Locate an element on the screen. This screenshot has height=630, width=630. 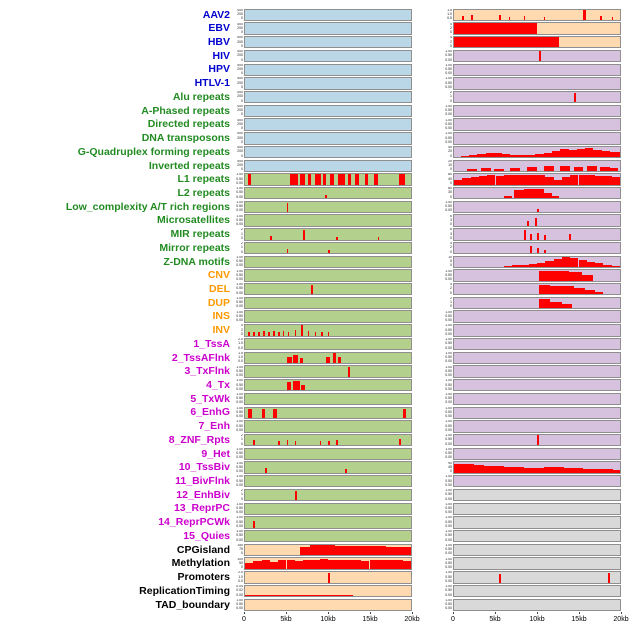
y-axis-ticks: 2.0 1.0 0.0 is located at coordinates (237, 577).